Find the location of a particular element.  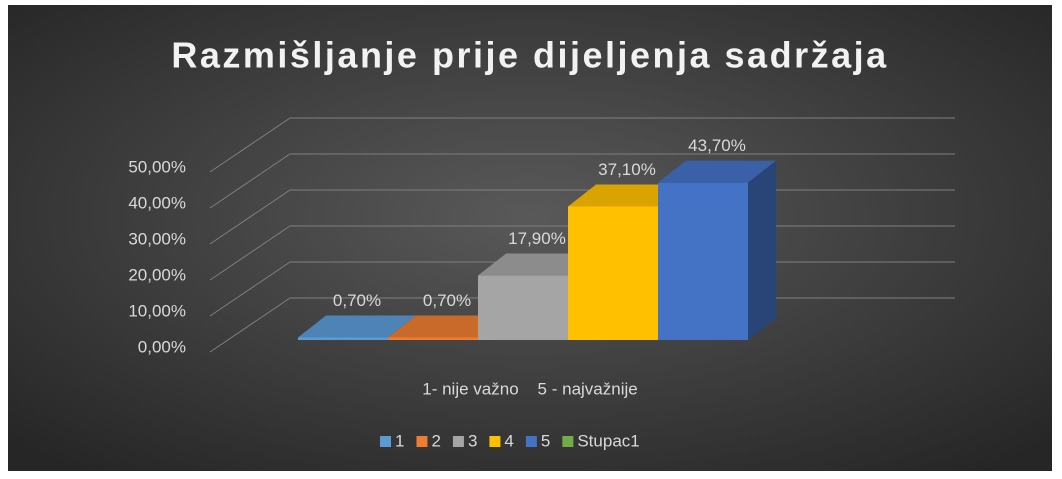

y-tick-label: 50,00% is located at coordinates (157, 166).